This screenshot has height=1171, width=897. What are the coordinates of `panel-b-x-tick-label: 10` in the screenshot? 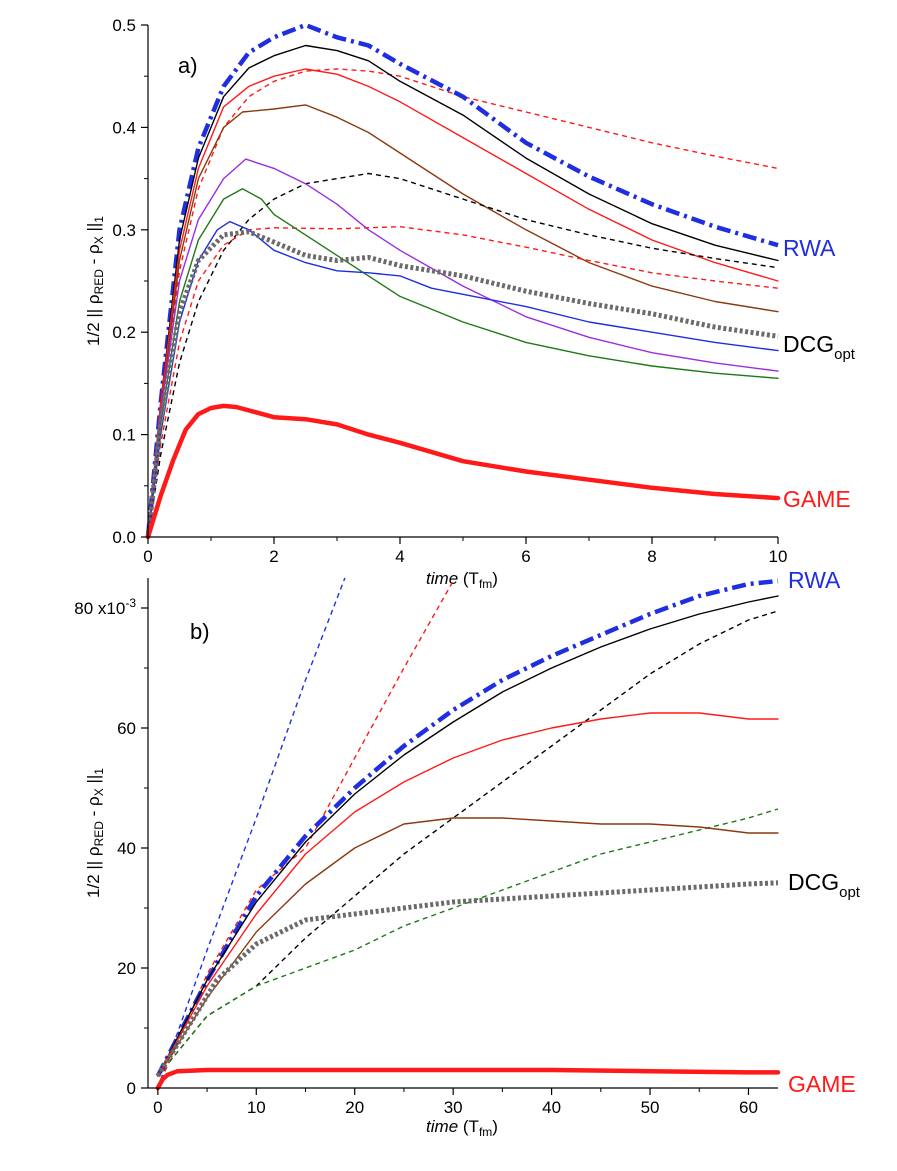 It's located at (256, 1107).